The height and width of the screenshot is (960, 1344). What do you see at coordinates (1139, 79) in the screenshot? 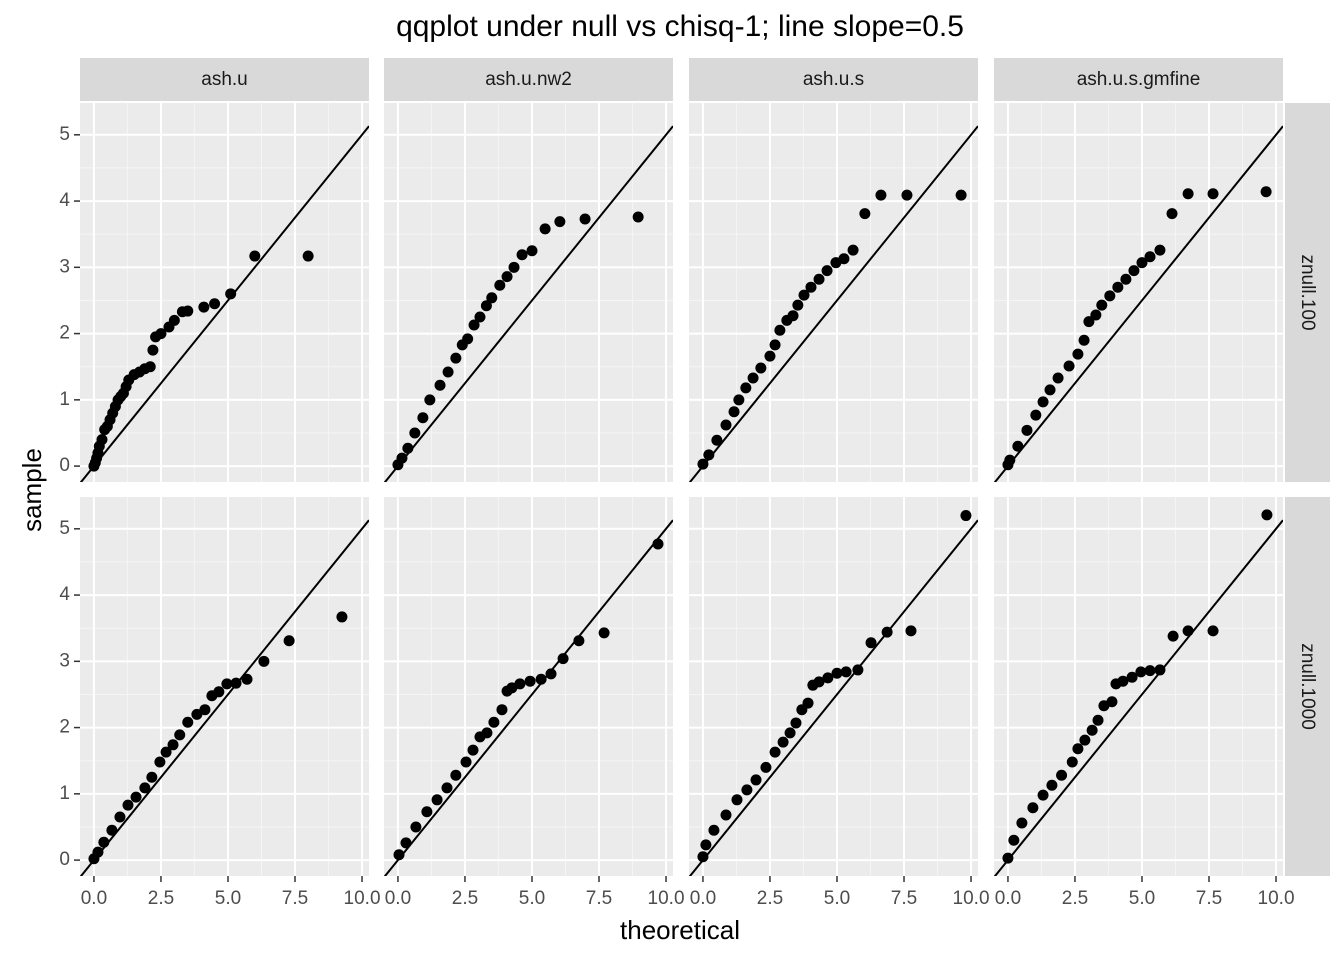
I see `facet-label: ash.u.s.gmfine` at bounding box center [1139, 79].